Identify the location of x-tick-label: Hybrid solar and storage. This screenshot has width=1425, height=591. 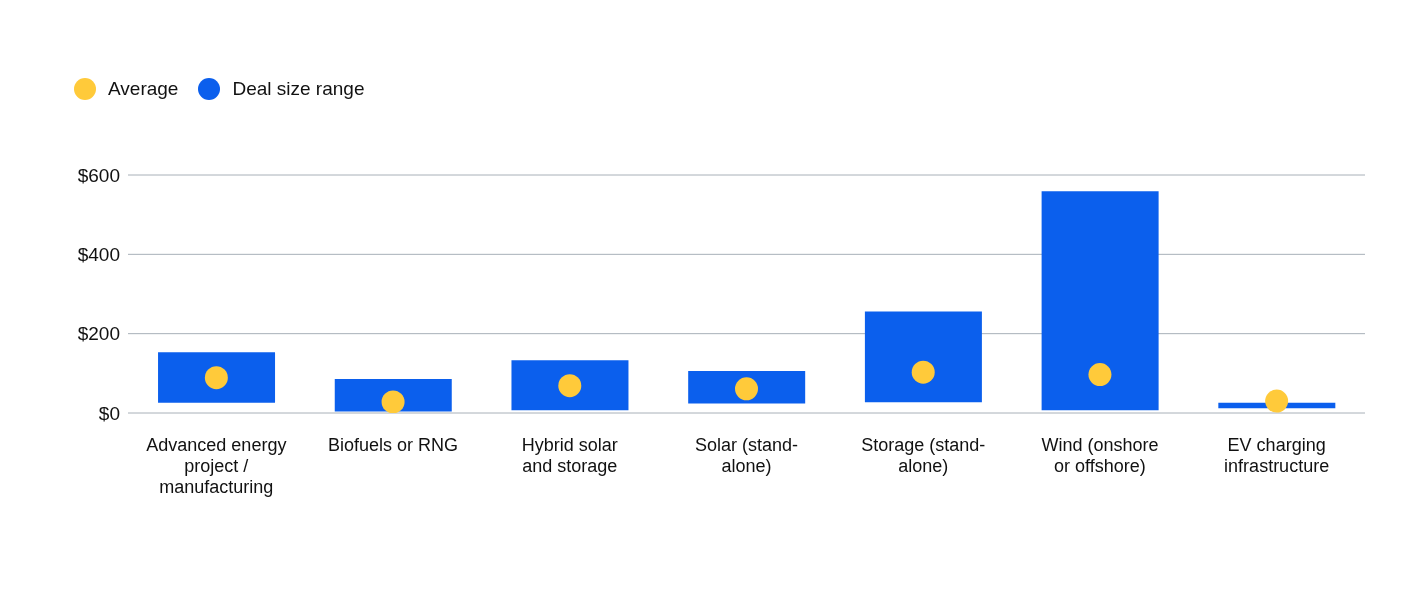
(569, 455).